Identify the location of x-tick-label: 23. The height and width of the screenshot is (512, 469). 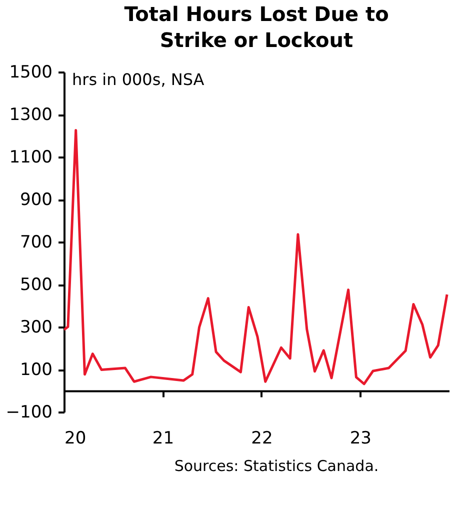
(361, 438).